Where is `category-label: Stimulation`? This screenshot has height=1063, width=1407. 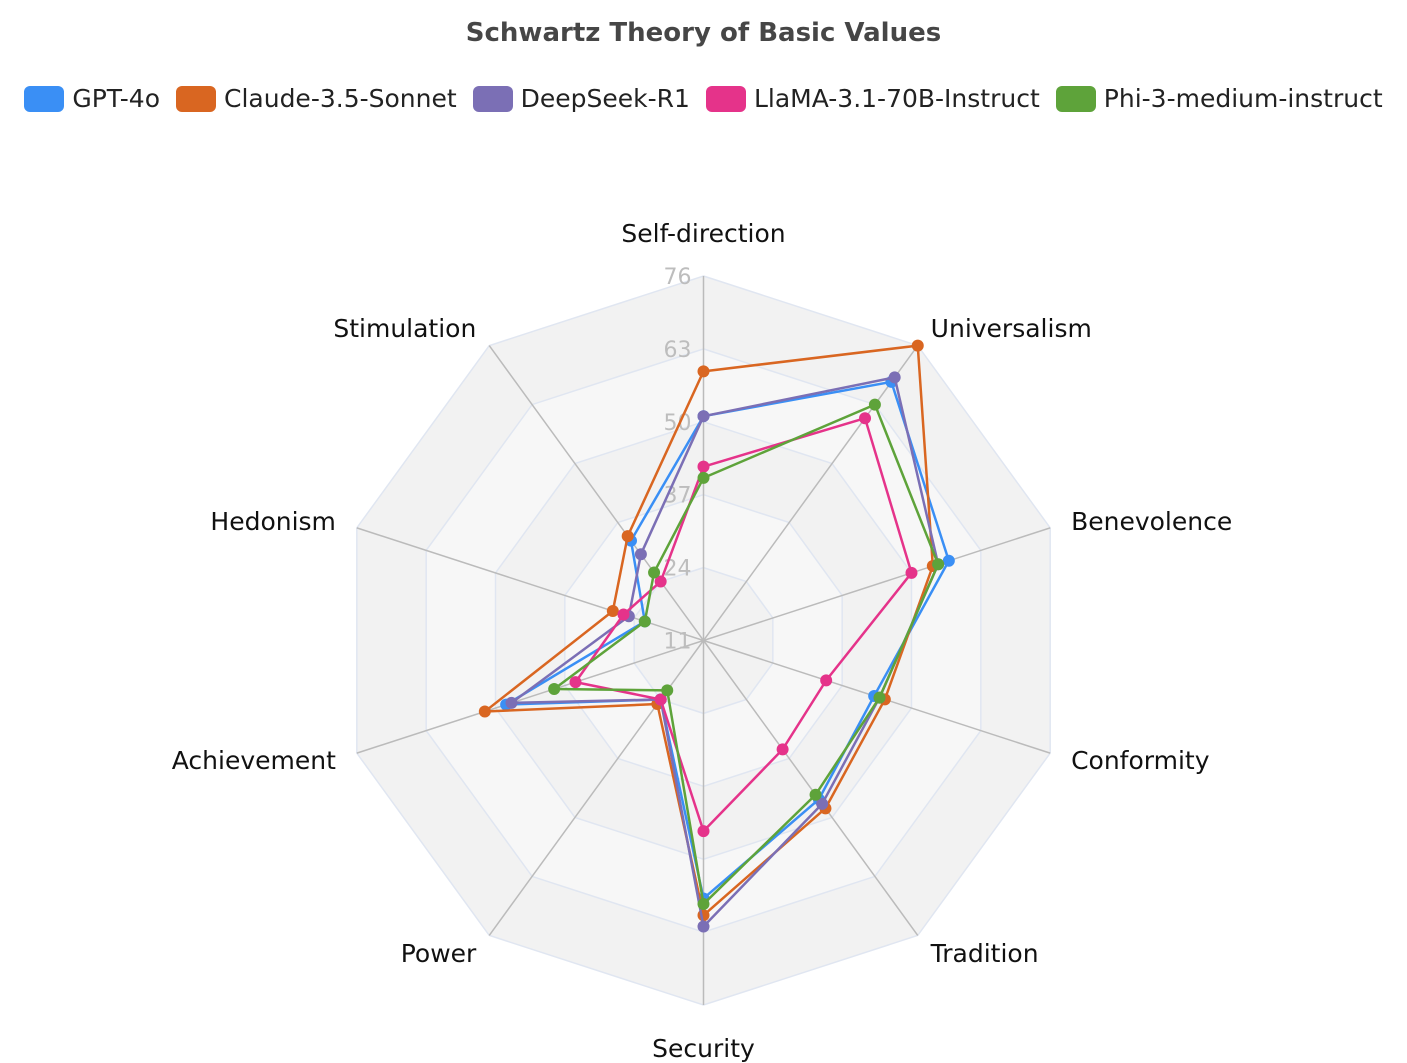 category-label: Stimulation is located at coordinates (404, 328).